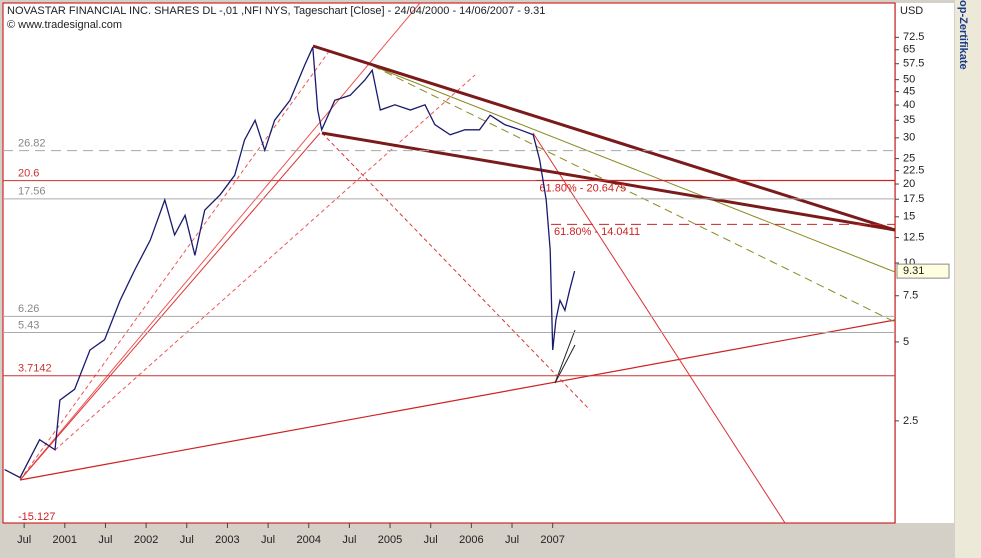 Image resolution: width=981 pixels, height=558 pixels. Describe the element at coordinates (146, 540) in the screenshot. I see `x-tick-label: 2002` at that location.